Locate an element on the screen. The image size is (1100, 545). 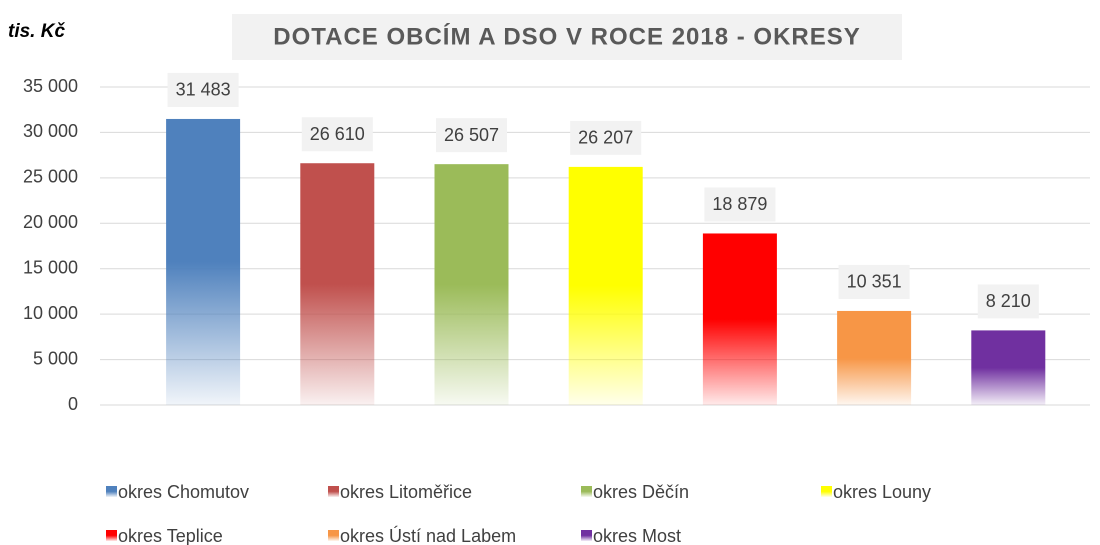
data-label: 26 610 is located at coordinates (337, 134).